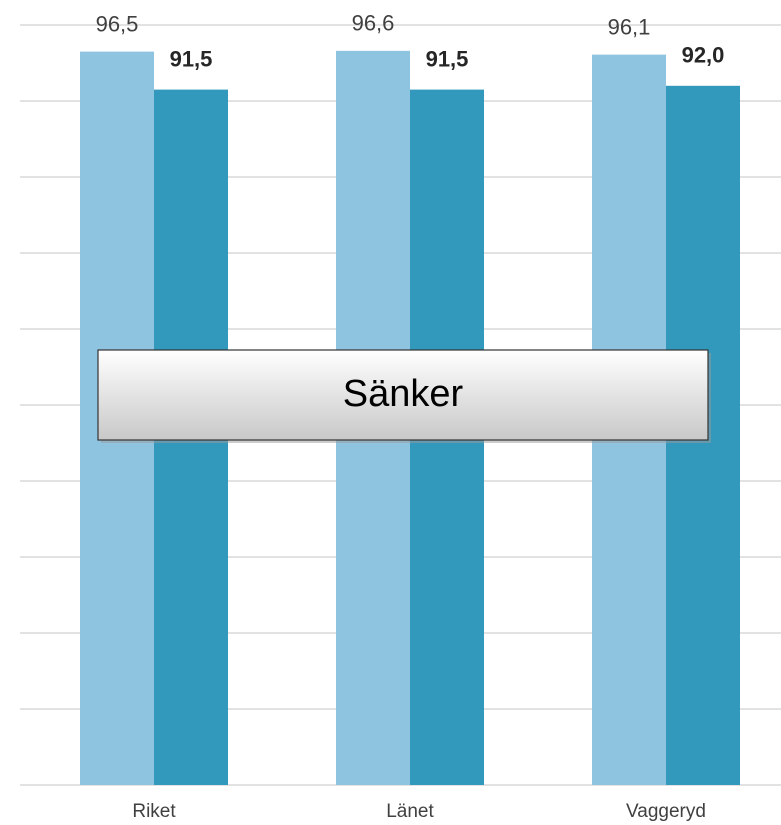 The image size is (781, 825). I want to click on data-label: 92,0, so click(703, 55).